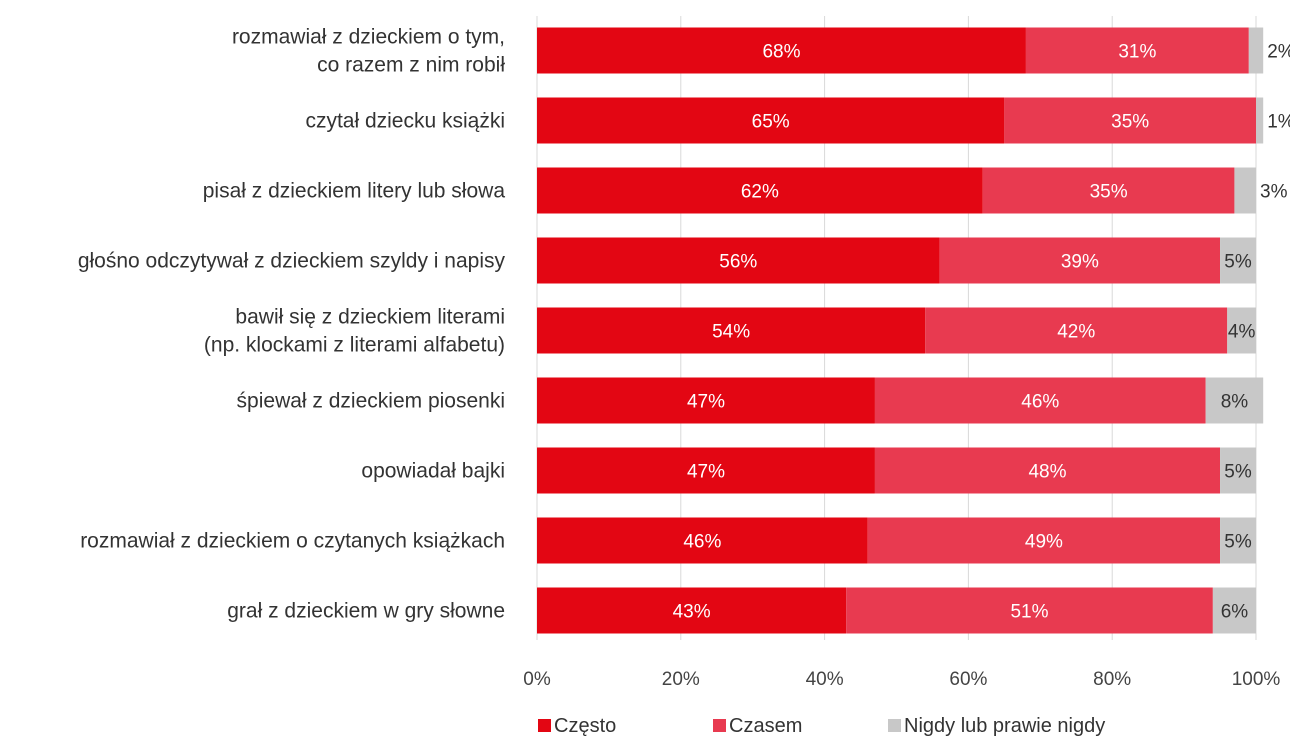  I want to click on value-label: 6%, so click(1235, 612).